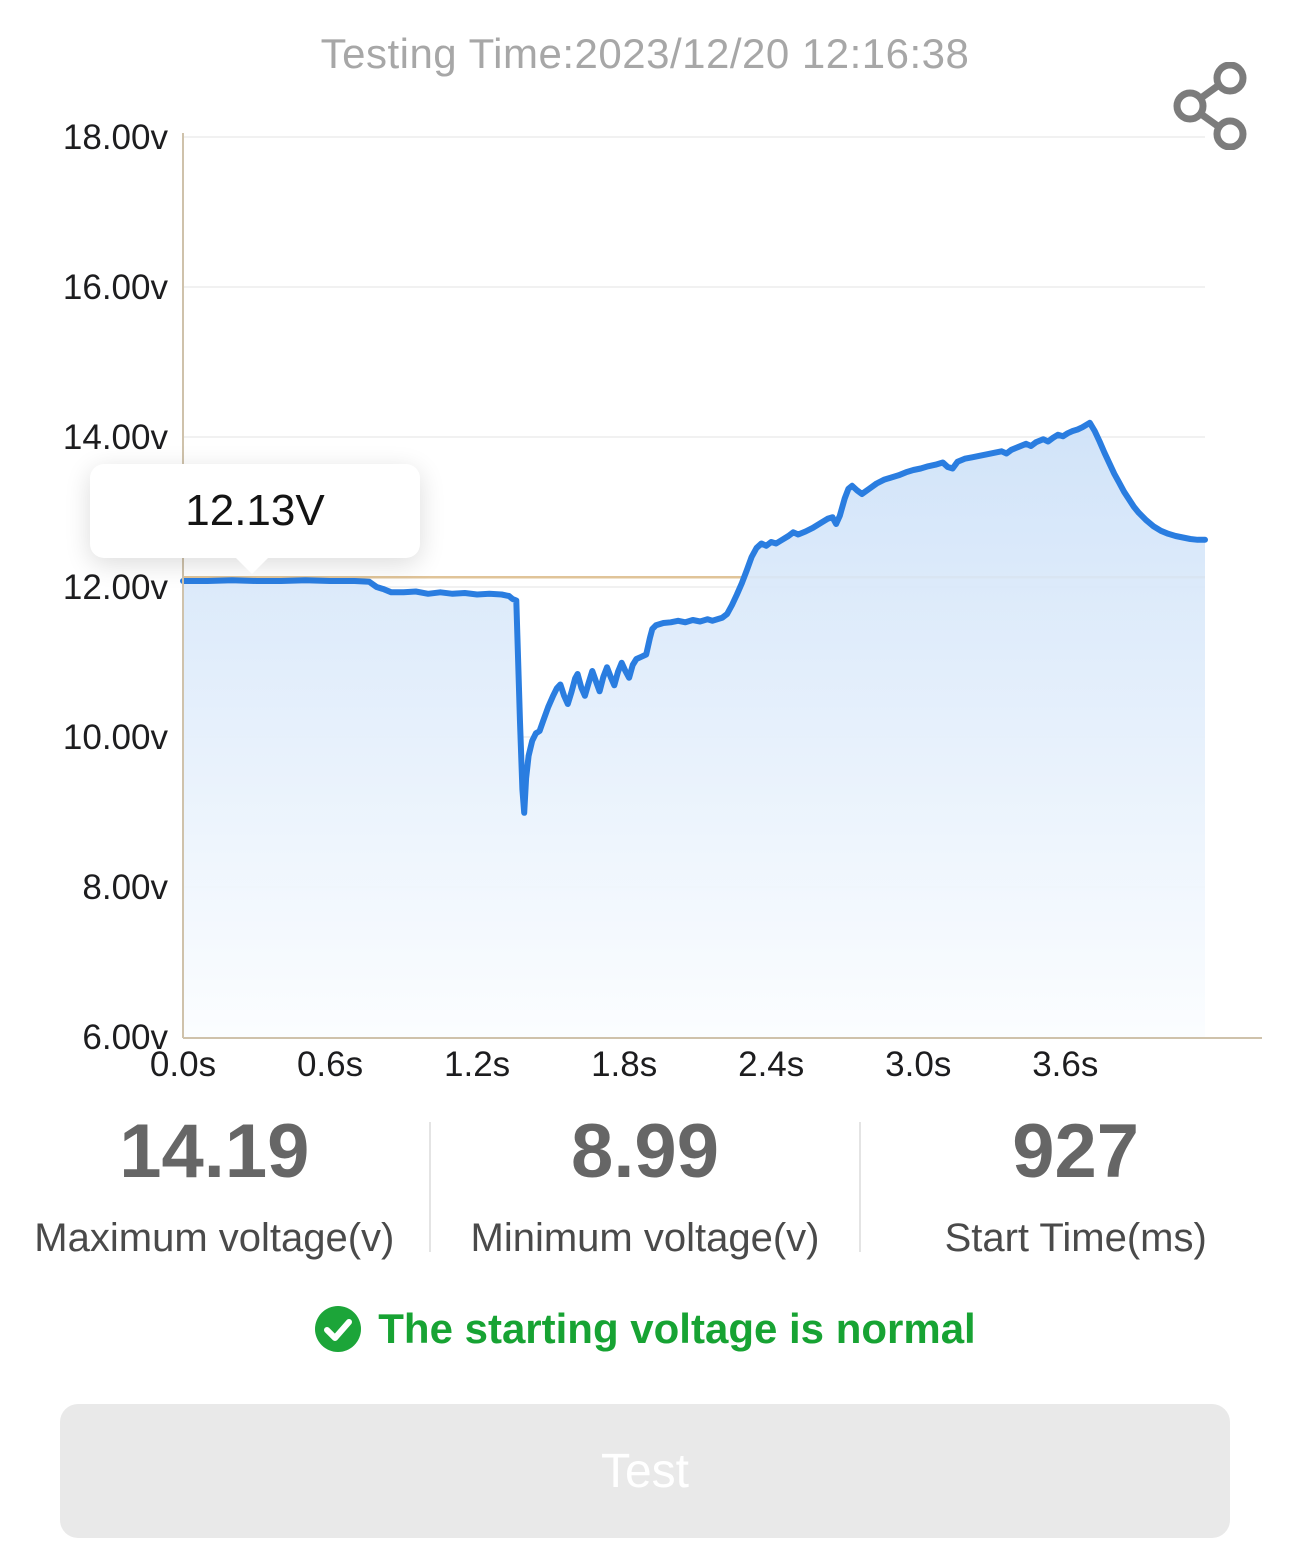 This screenshot has height=1560, width=1290. Describe the element at coordinates (677, 1328) in the screenshot. I see `status-text: The starting voltage is normal` at that location.